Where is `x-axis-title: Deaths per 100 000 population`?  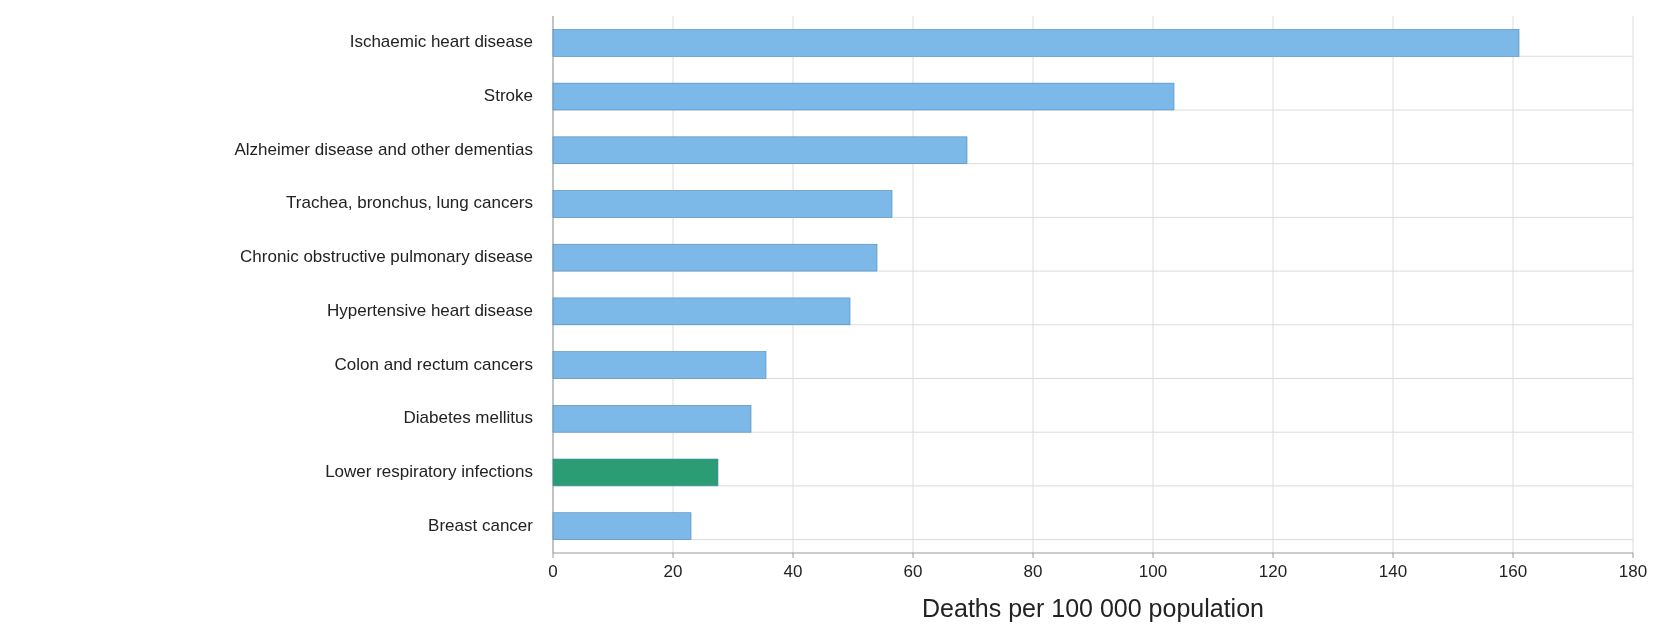 x-axis-title: Deaths per 100 000 population is located at coordinates (1093, 608).